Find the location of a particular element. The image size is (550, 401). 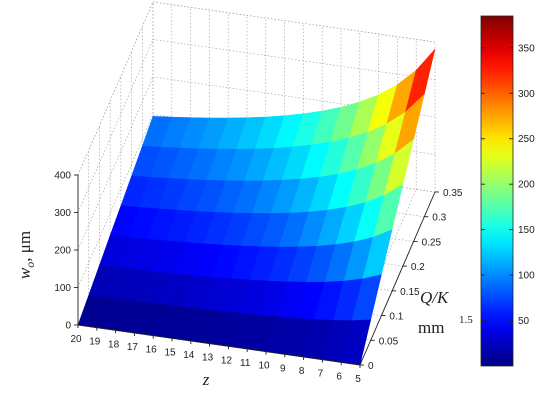

z-tick-label: 5 is located at coordinates (358, 379).